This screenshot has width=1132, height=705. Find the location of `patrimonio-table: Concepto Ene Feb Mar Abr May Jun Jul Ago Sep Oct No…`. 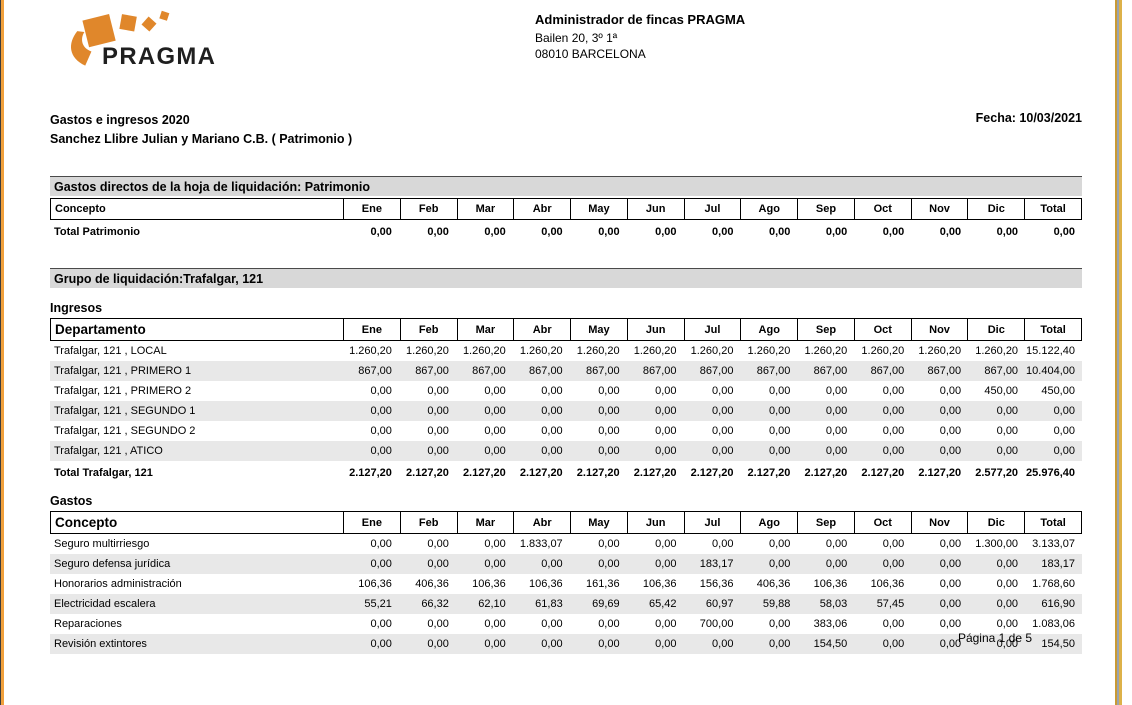

patrimonio-table: Concepto Ene Feb Mar Abr May Jun Jul Ago Sep Oct No… is located at coordinates (566, 221).